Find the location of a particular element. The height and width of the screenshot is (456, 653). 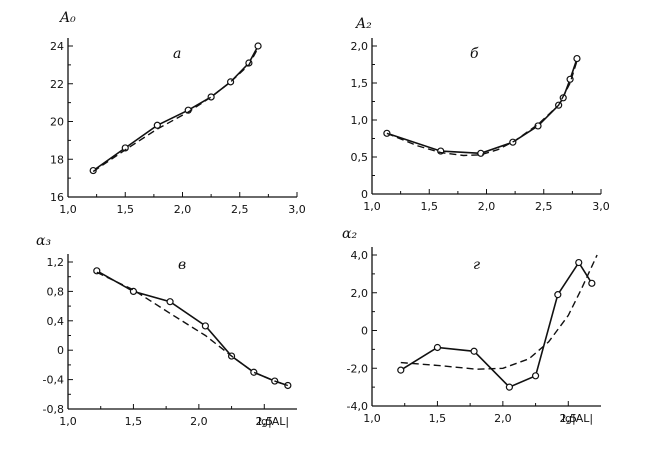

panel-label: г is located at coordinates (476, 265).